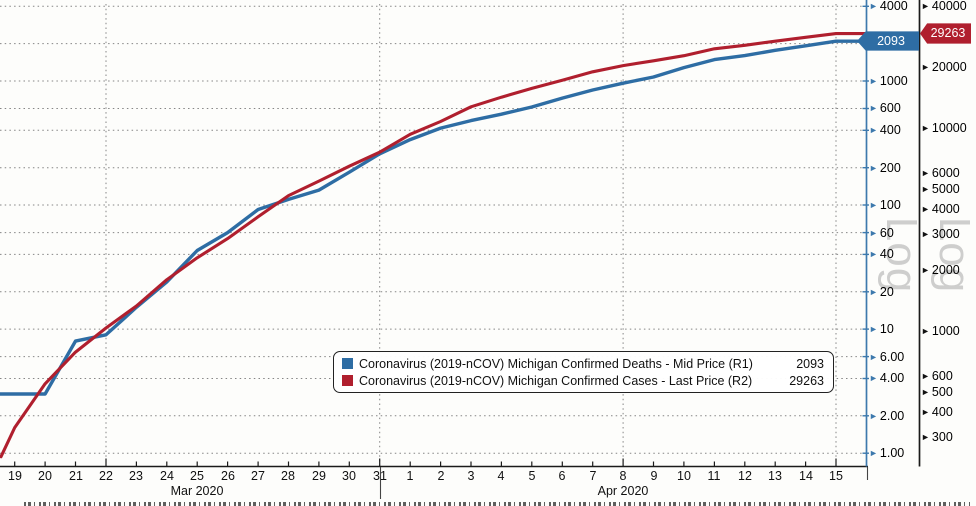 The width and height of the screenshot is (976, 506). What do you see at coordinates (806, 380) in the screenshot?
I see `cases-legend-value: 29263` at bounding box center [806, 380].